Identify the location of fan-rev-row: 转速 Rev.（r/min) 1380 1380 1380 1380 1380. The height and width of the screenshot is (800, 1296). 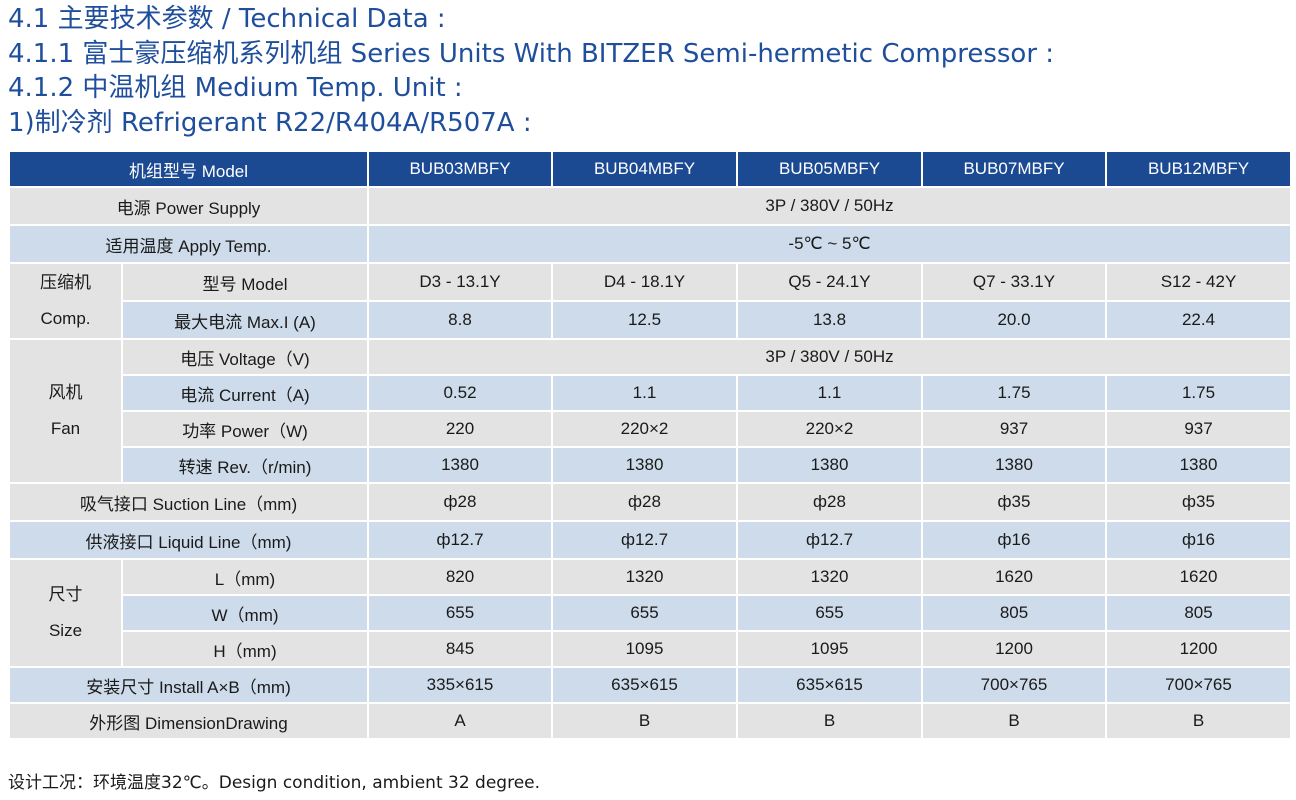
(650, 465).